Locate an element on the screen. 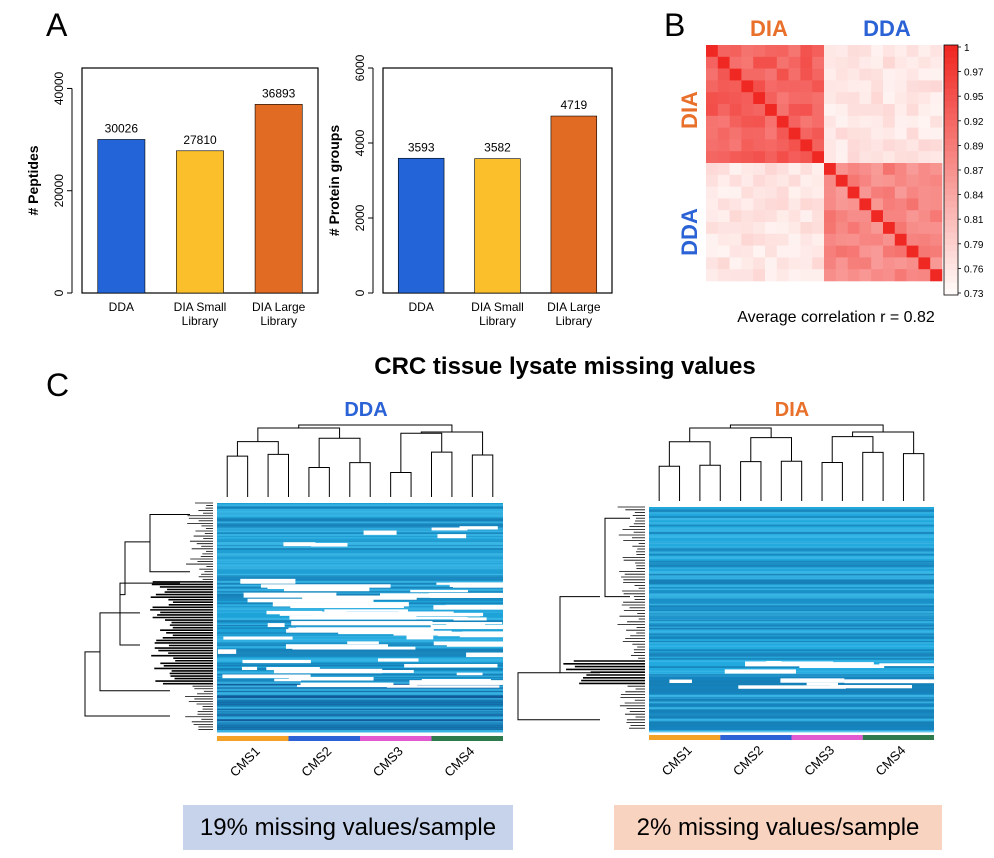 This screenshot has width=994, height=858. bar-value-label: 30026 is located at coordinates (122, 128).